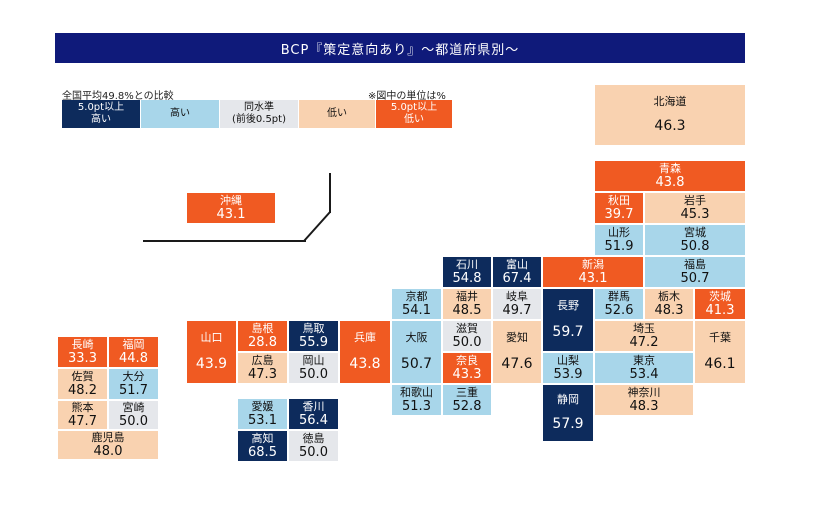 Image resolution: width=820 pixels, height=528 pixels. What do you see at coordinates (416, 296) in the screenshot?
I see `prefecture-name: 京都` at bounding box center [416, 296].